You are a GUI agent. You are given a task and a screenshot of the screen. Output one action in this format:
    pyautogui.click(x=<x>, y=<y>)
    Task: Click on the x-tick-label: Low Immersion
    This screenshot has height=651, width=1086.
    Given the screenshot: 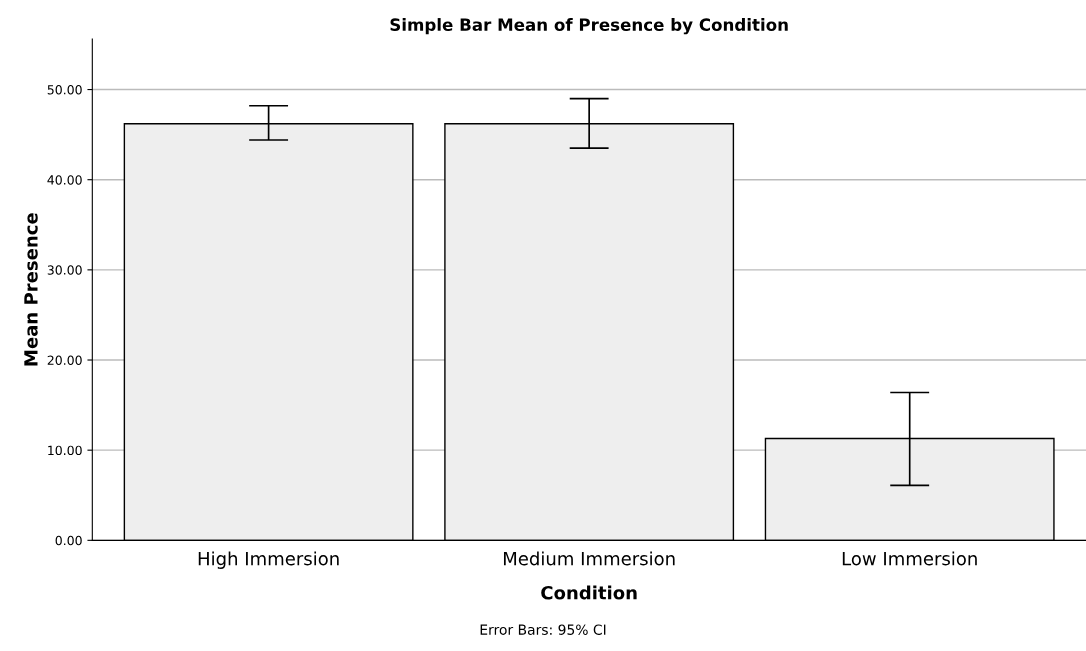 What is the action you would take?
    pyautogui.click(x=909, y=558)
    